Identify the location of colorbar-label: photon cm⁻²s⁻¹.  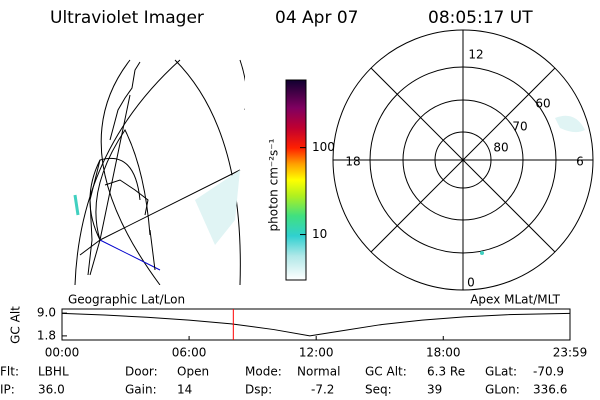
(274, 184).